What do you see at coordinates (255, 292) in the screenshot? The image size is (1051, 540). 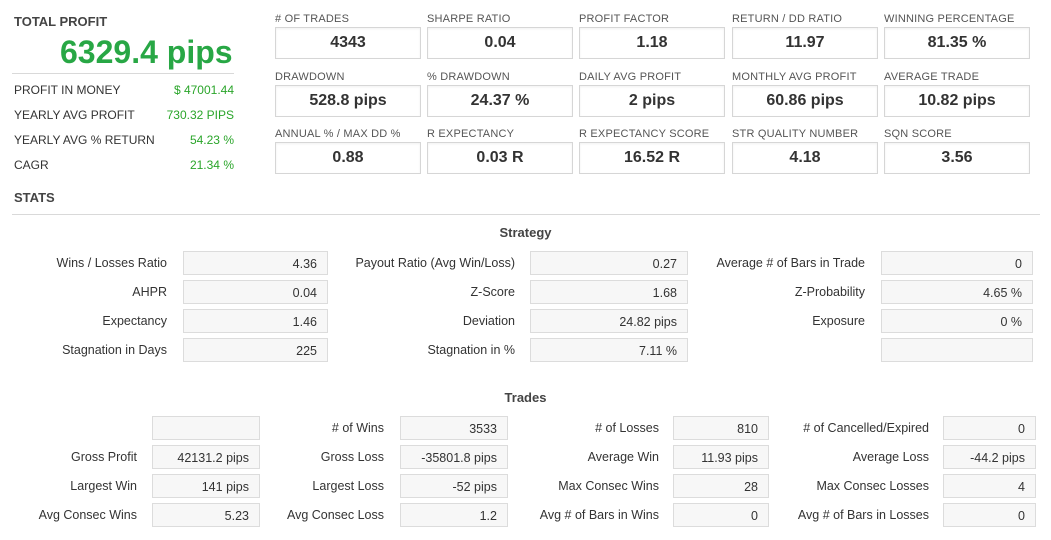 I see `strategy-value: 0.04` at bounding box center [255, 292].